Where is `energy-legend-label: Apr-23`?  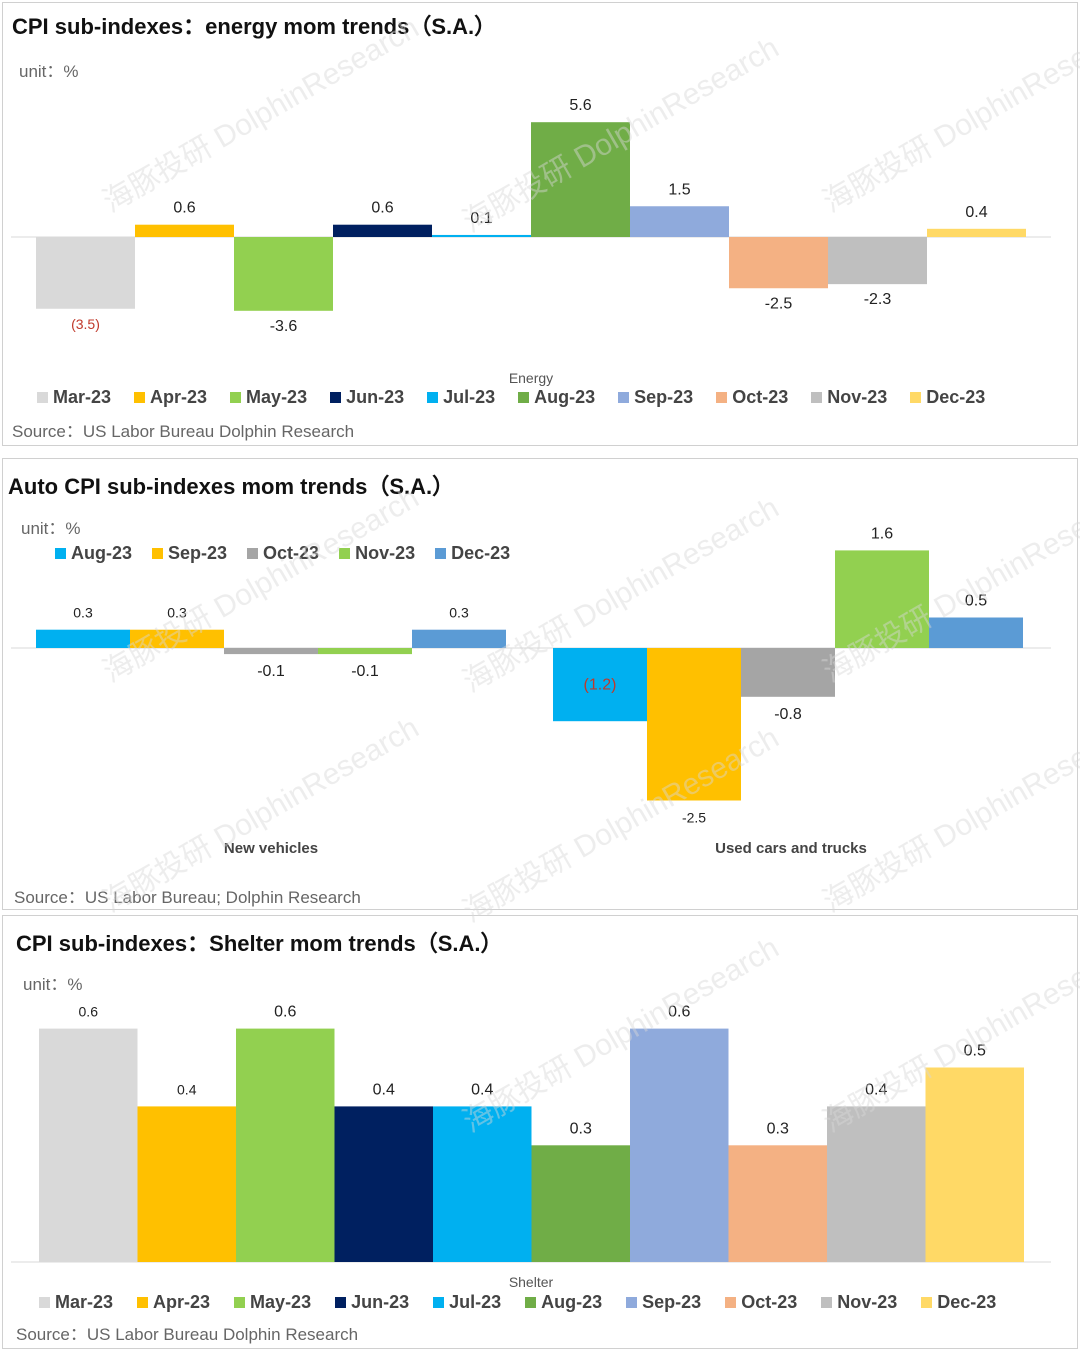
energy-legend-label: Apr-23 is located at coordinates (179, 397).